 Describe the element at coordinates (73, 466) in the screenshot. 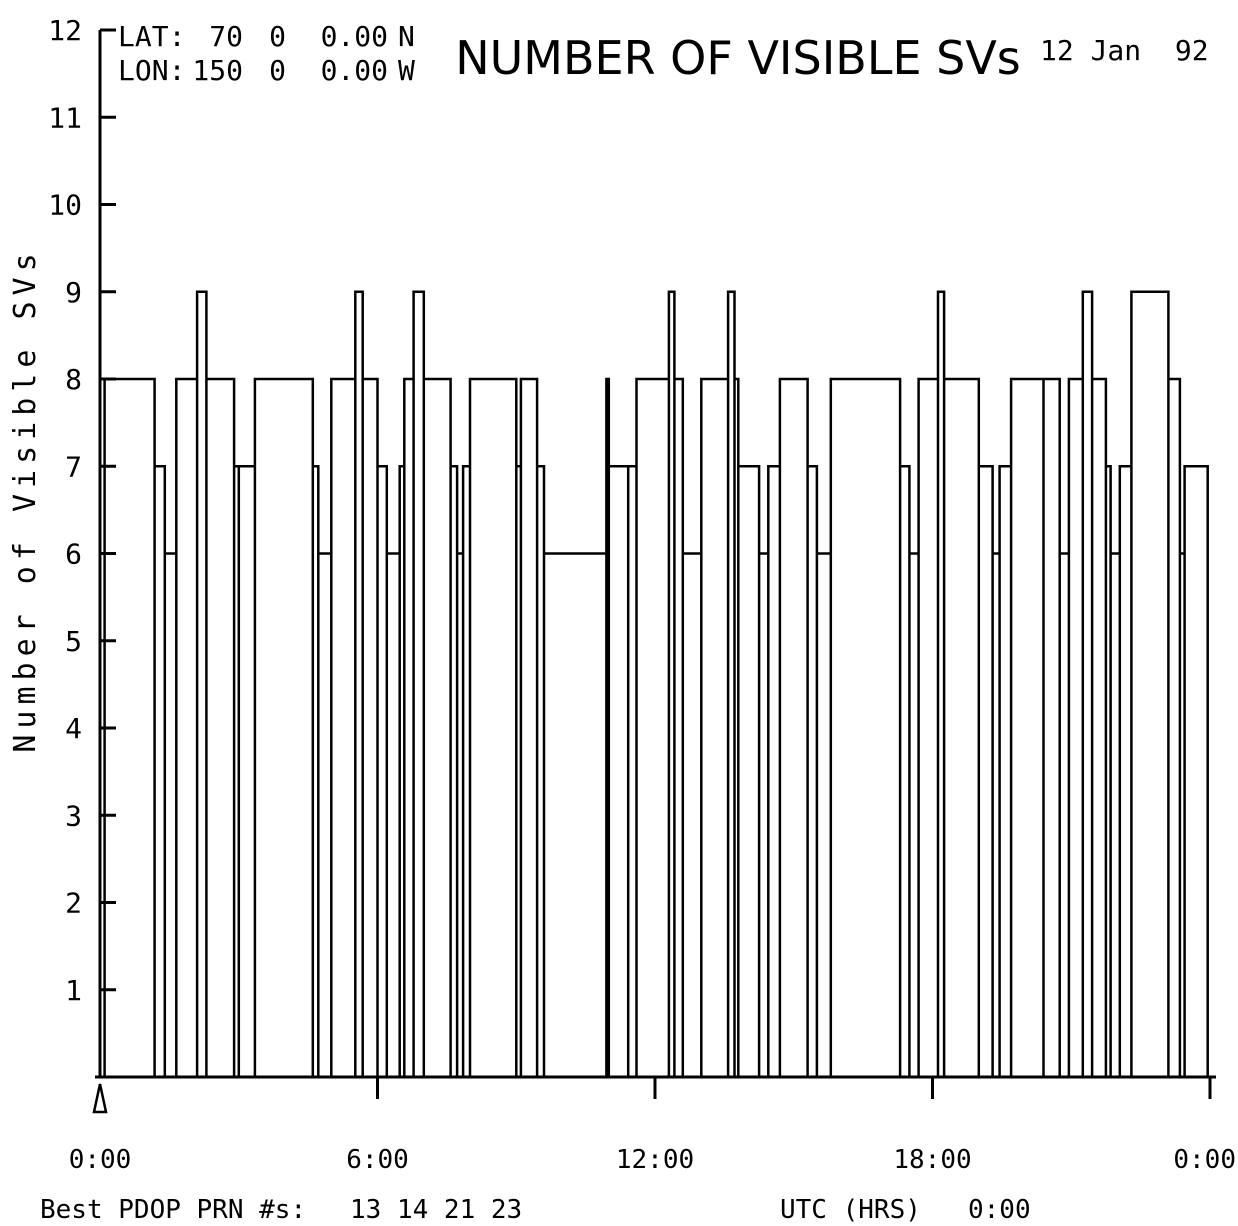

I see `y-tick-label-7: 7` at that location.